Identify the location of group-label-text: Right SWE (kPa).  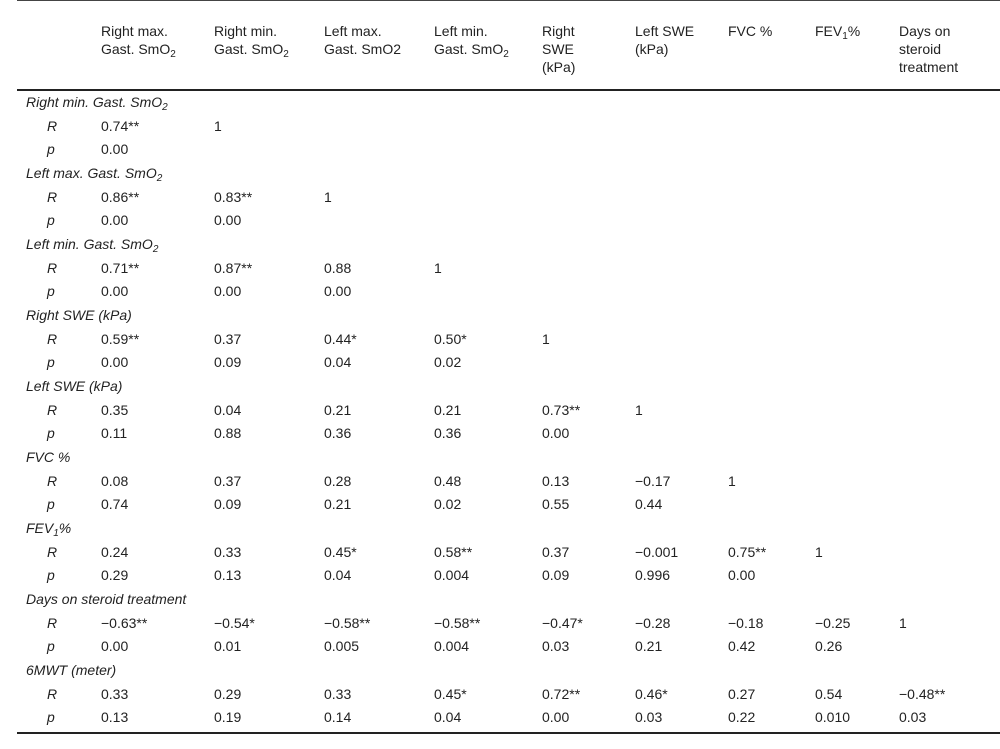
(79, 315).